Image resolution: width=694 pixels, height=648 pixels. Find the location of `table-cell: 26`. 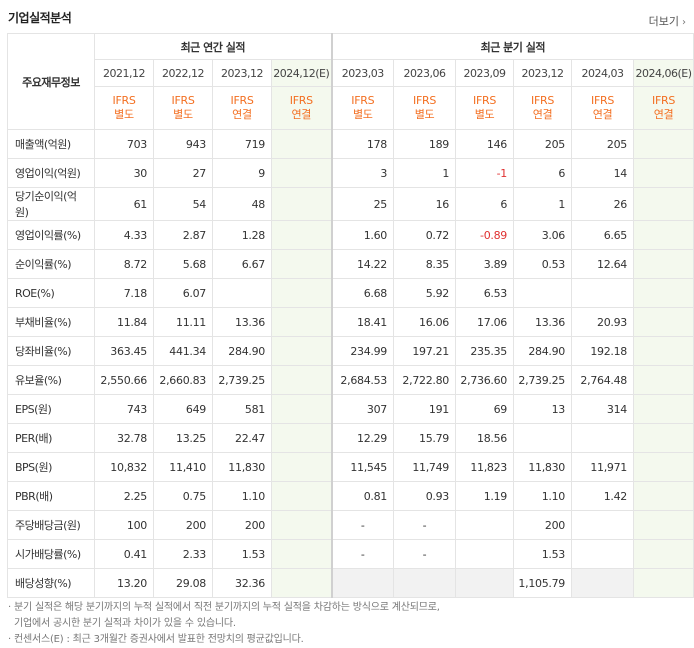

table-cell: 26 is located at coordinates (603, 204).